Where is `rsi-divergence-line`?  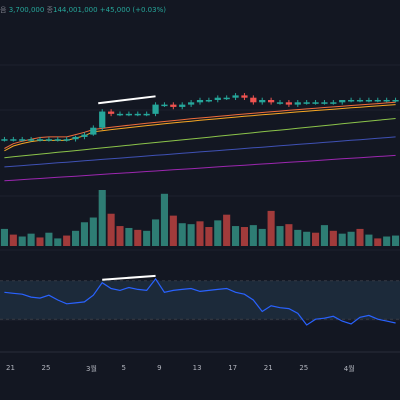
rsi-divergence-line is located at coordinates (129, 277).